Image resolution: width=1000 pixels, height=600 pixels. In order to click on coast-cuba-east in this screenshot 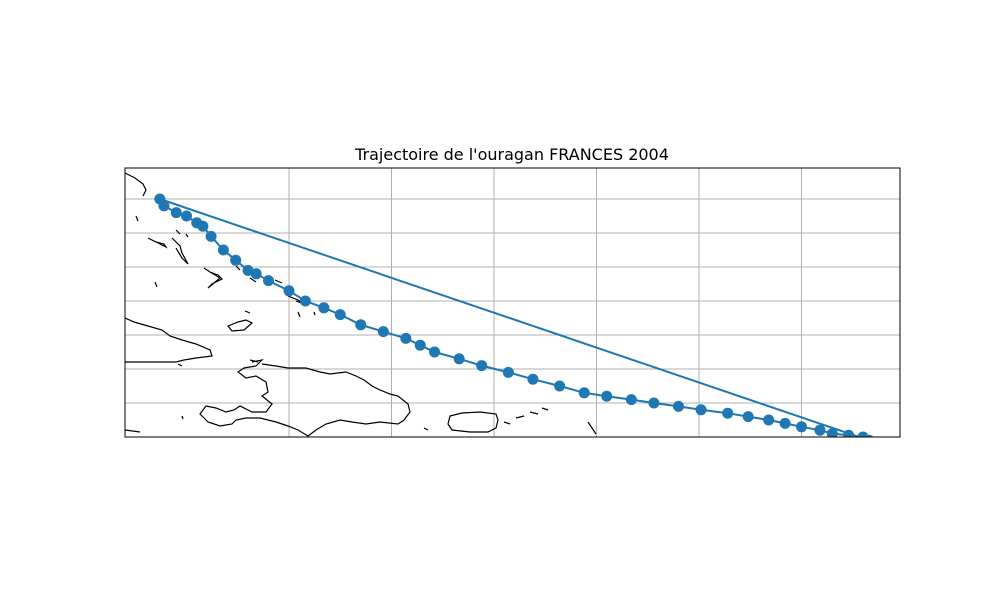, I will do `click(180, 365)`.